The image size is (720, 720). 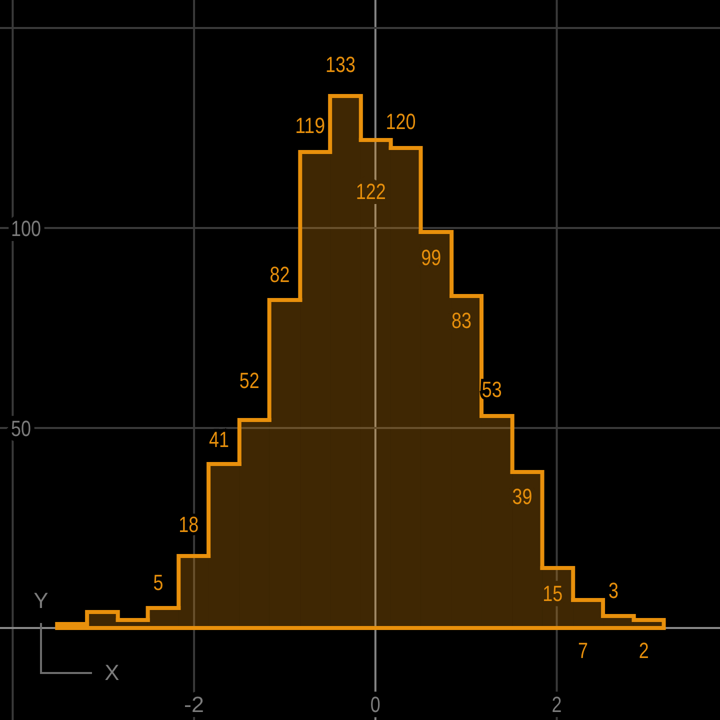 What do you see at coordinates (159, 582) in the screenshot?
I see `data-label: 5` at bounding box center [159, 582].